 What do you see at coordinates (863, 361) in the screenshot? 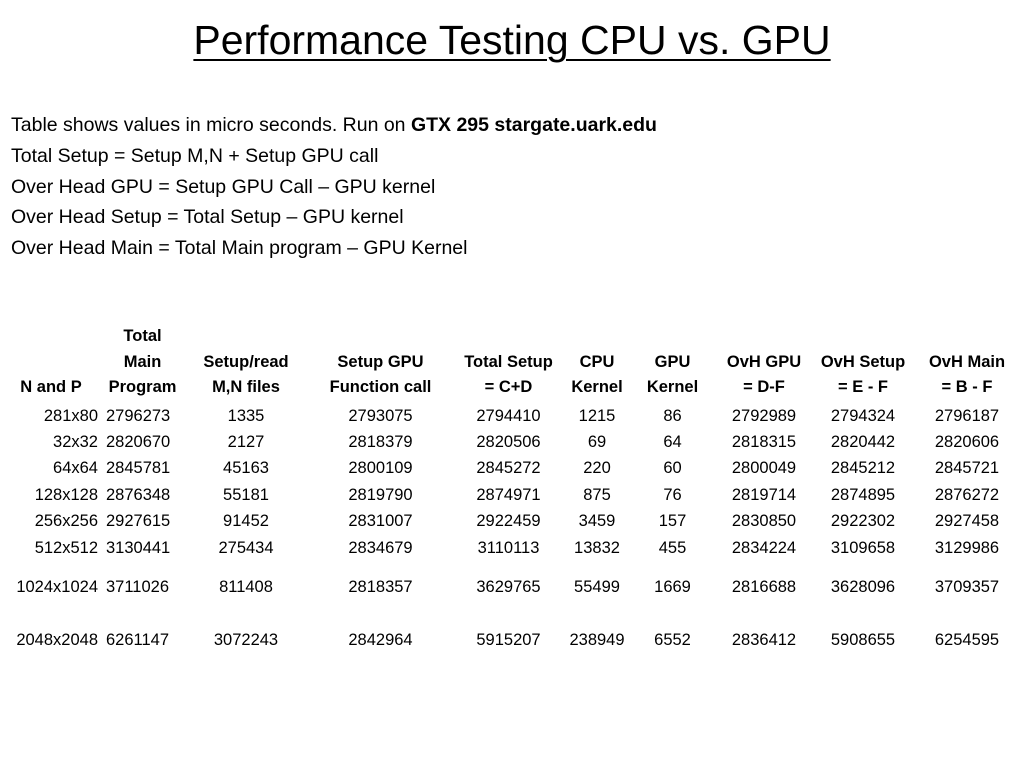
I see `column-header-line: OvH Setup` at bounding box center [863, 361].